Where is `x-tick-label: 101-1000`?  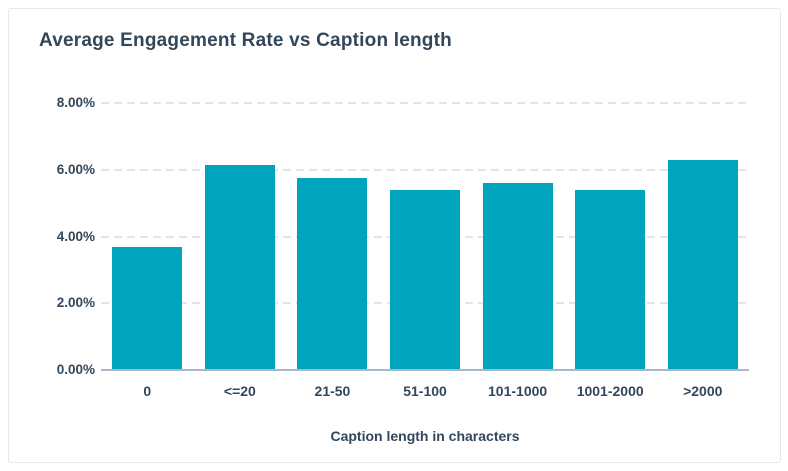
x-tick-label: 101-1000 is located at coordinates (518, 391).